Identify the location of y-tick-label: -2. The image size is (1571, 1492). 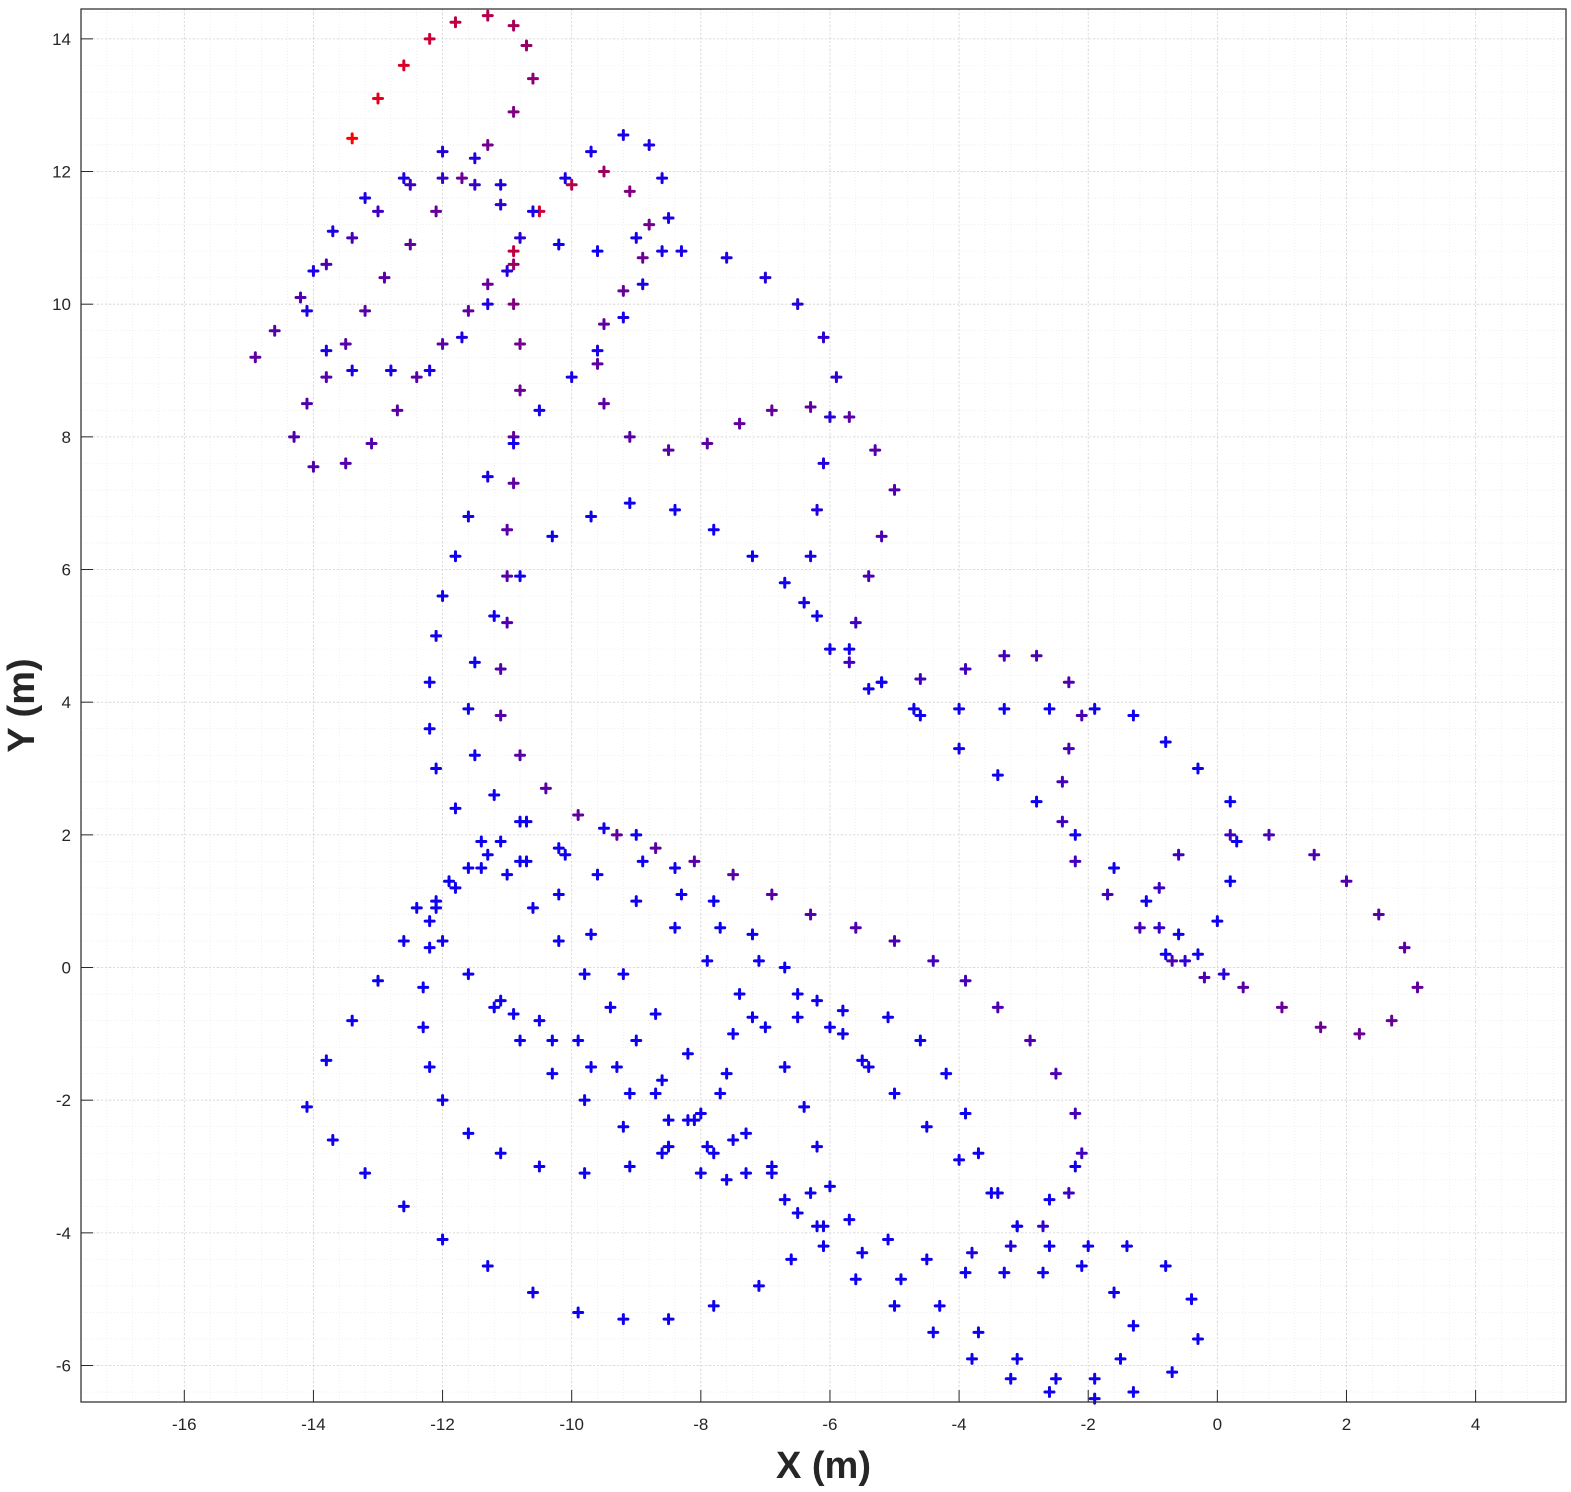
(63, 1100).